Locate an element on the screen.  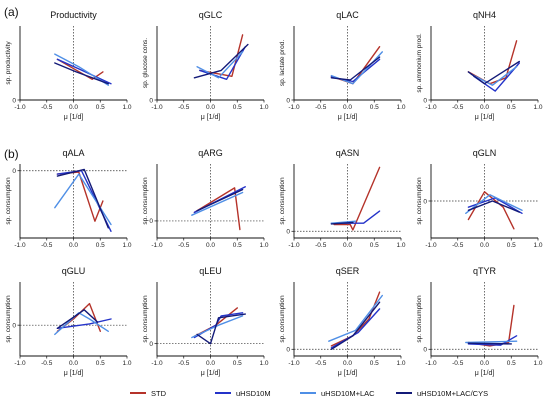
chart-title: qTYR is located at coordinates (485, 271).